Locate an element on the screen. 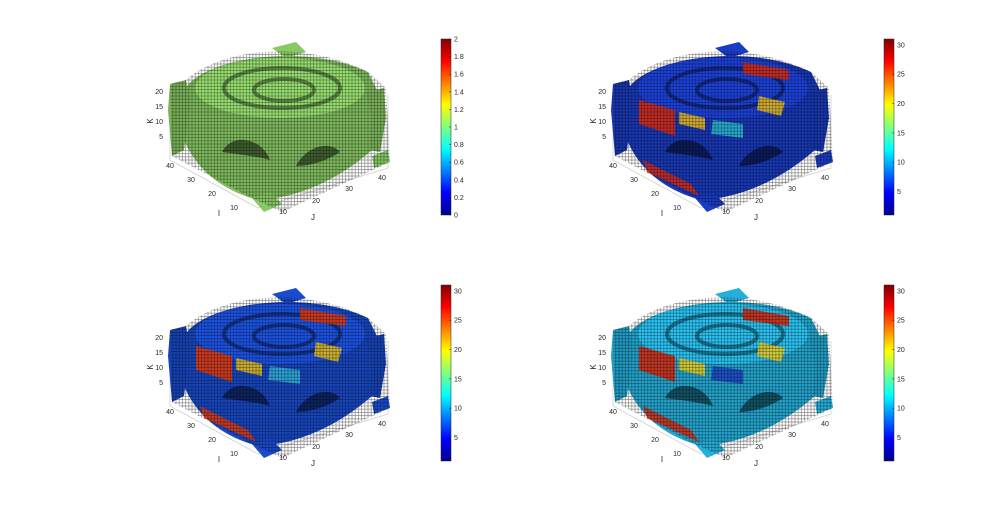 This screenshot has height=516, width=1000. colorbar-tick-label: 1 is located at coordinates (456, 128).